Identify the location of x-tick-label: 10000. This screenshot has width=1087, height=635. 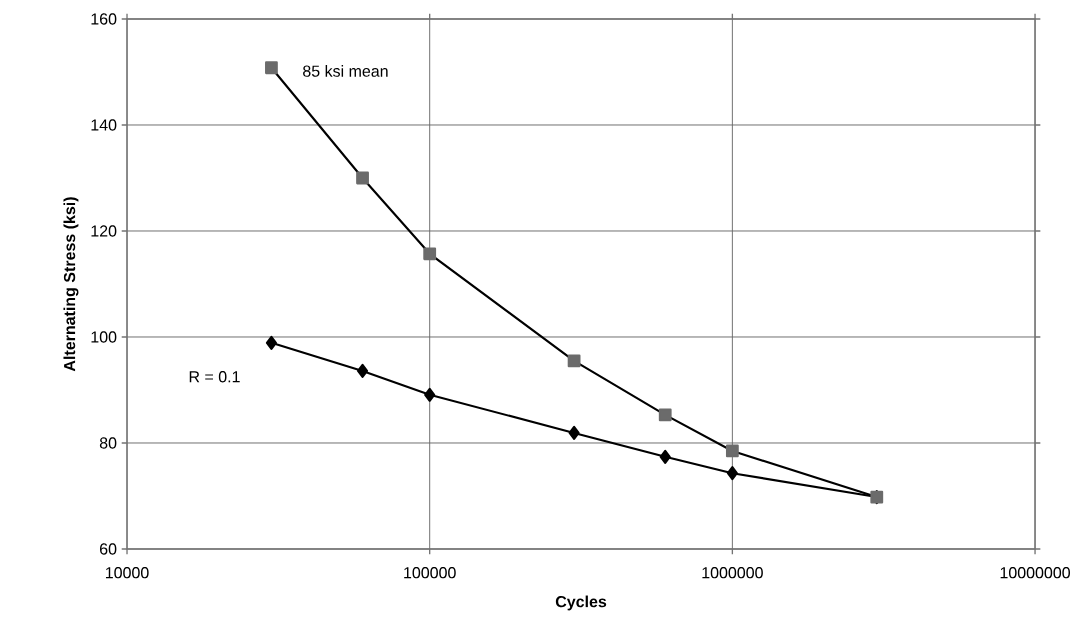
(127, 573).